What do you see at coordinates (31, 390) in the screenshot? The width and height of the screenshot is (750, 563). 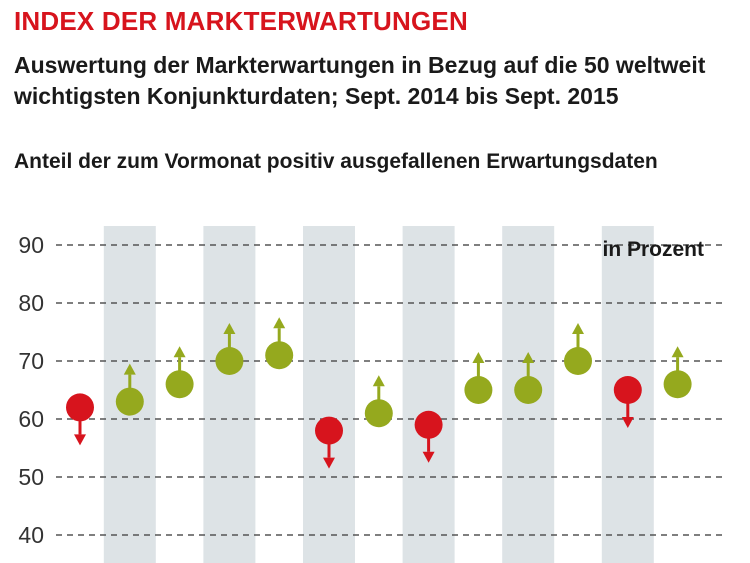 I see `y-axis-ticks: 40 50 60 70 80 90` at bounding box center [31, 390].